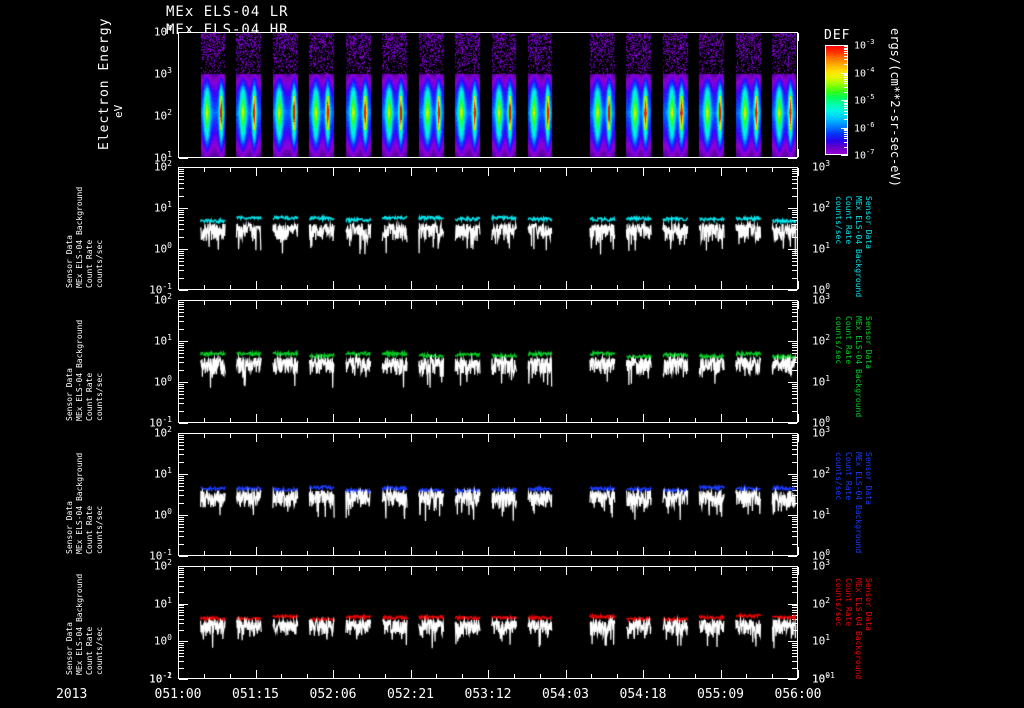 The width and height of the screenshot is (1024, 708). Describe the element at coordinates (868, 222) in the screenshot. I see `panel1-right-title-l1: Sensor Data` at that location.